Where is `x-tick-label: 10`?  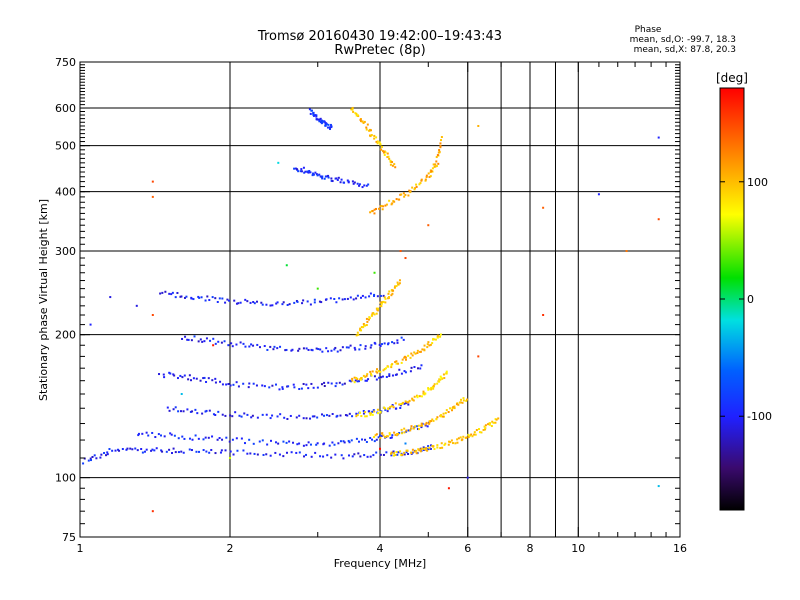
x-tick-label: 10 is located at coordinates (578, 548).